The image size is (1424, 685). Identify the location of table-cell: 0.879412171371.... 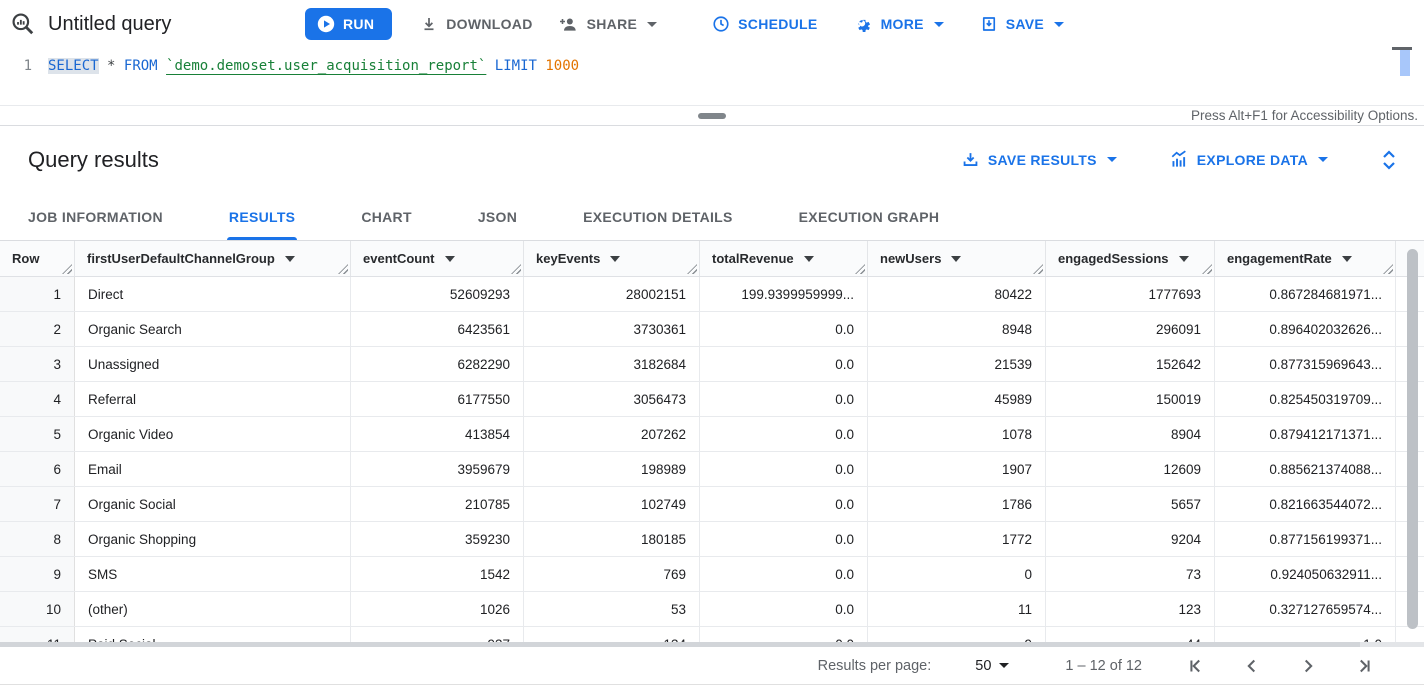
(1305, 434).